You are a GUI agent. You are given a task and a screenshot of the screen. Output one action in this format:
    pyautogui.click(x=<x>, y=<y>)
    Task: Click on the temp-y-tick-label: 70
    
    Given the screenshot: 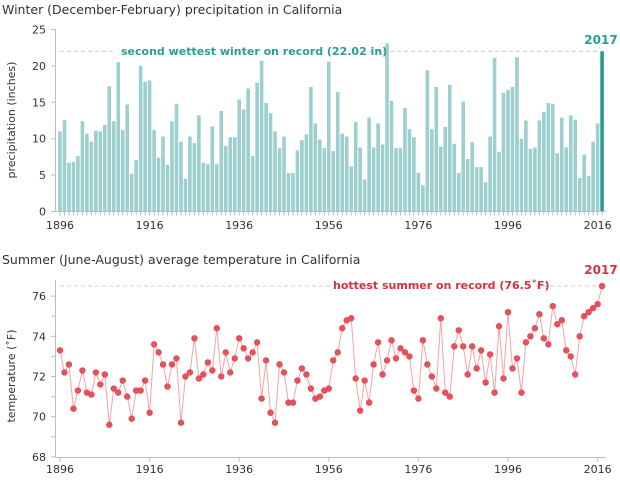 What is the action you would take?
    pyautogui.click(x=39, y=417)
    